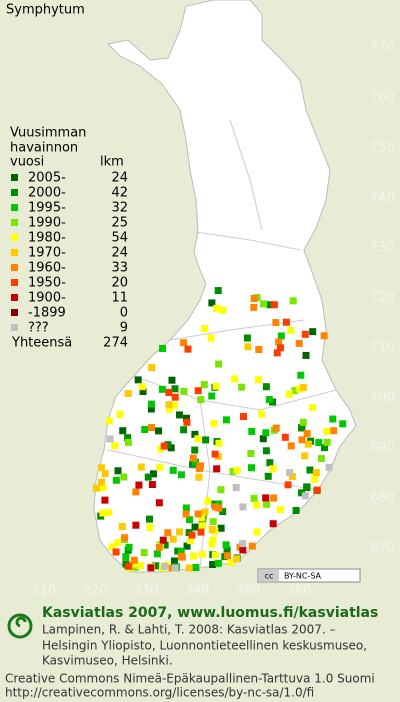 Image resolution: width=400 pixels, height=702 pixels. I want to click on total-label: Yhteensä, so click(41, 343).